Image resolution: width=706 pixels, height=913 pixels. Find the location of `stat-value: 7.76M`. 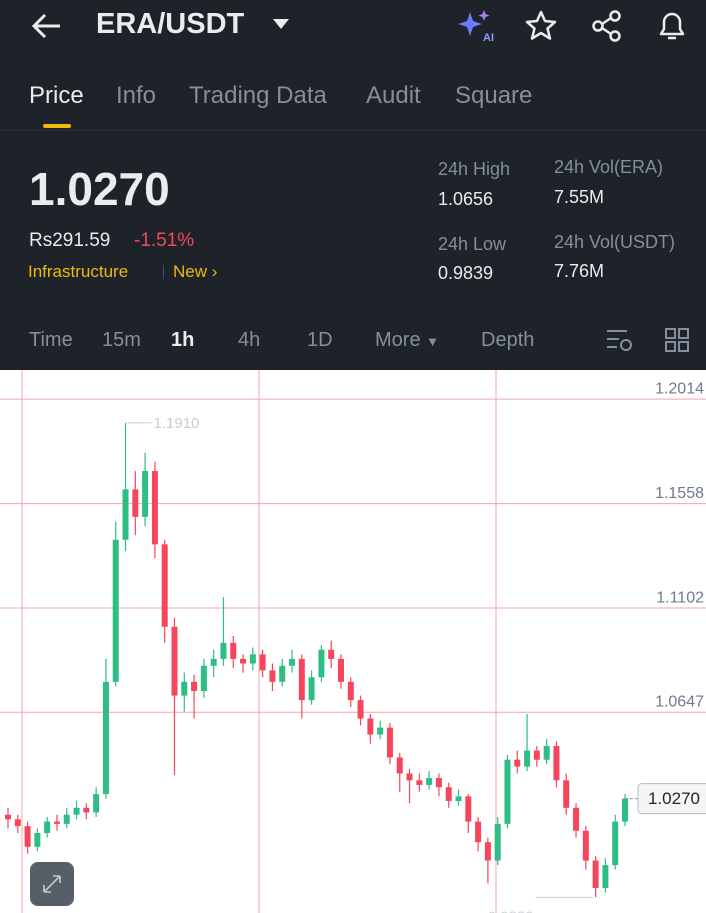

stat-value: 7.76M is located at coordinates (579, 271).